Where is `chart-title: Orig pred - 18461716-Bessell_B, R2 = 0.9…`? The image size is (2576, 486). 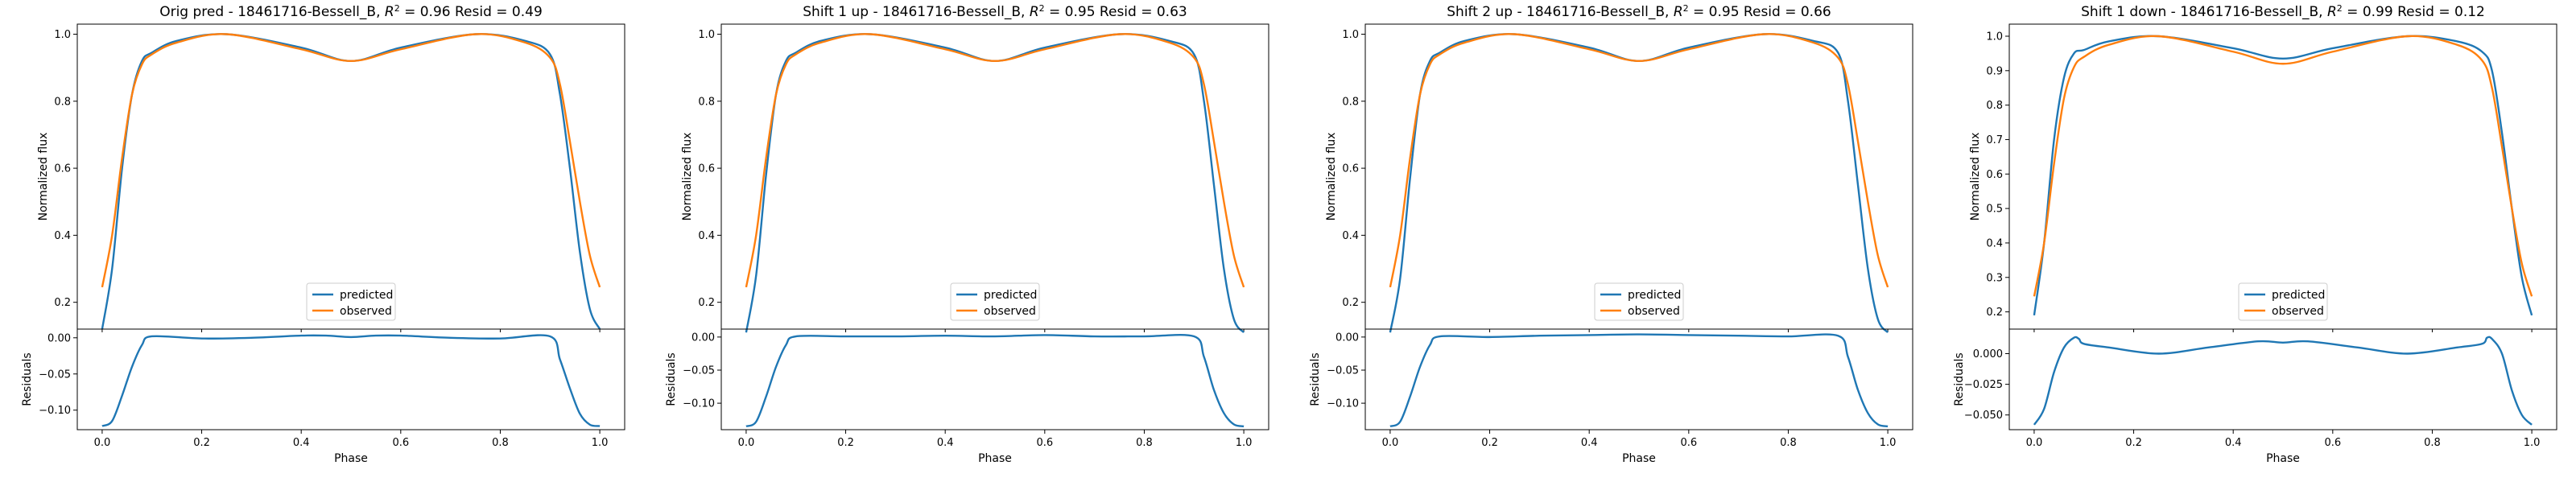
chart-title: Orig pred - 18461716-Bessell_B, R2 = 0.9… is located at coordinates (351, 12).